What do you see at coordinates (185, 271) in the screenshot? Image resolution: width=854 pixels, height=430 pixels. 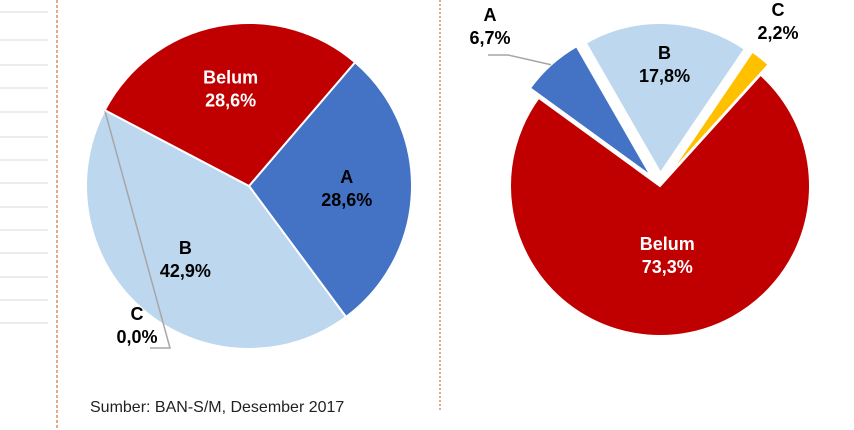 I see `data-label: 42,9%` at bounding box center [185, 271].